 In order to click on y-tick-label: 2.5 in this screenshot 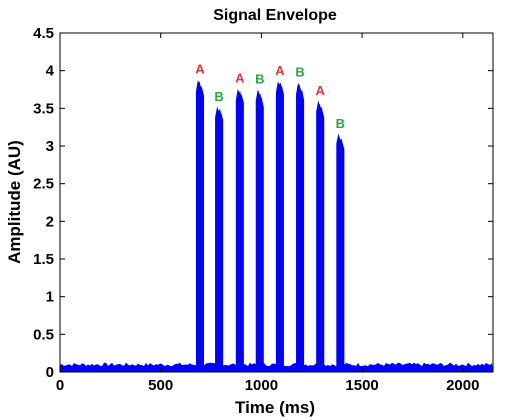, I will do `click(43, 184)`.